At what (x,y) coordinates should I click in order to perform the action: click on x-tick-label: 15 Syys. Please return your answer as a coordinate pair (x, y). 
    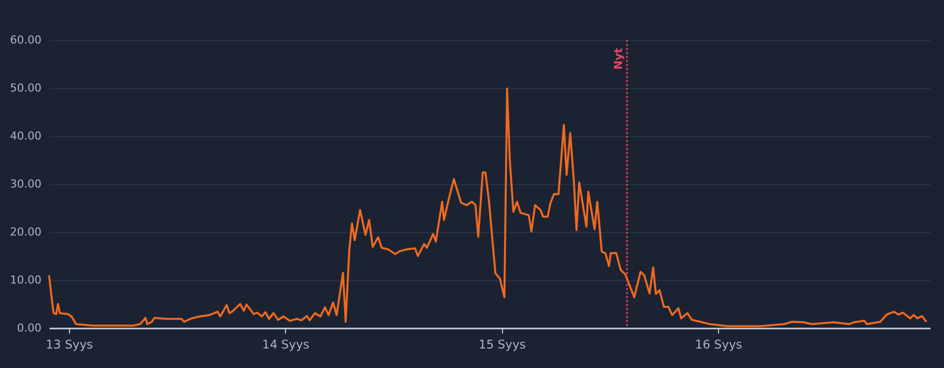
    Looking at the image, I should click on (502, 345).